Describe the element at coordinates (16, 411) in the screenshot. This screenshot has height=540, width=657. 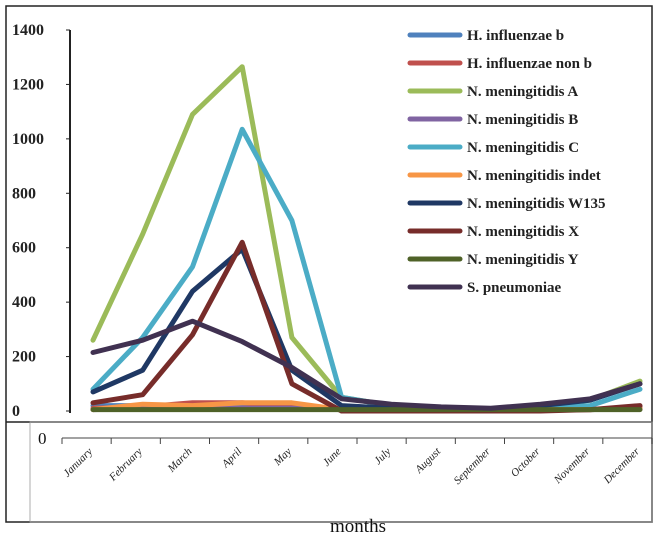
I see `y-tick-label: 0` at that location.